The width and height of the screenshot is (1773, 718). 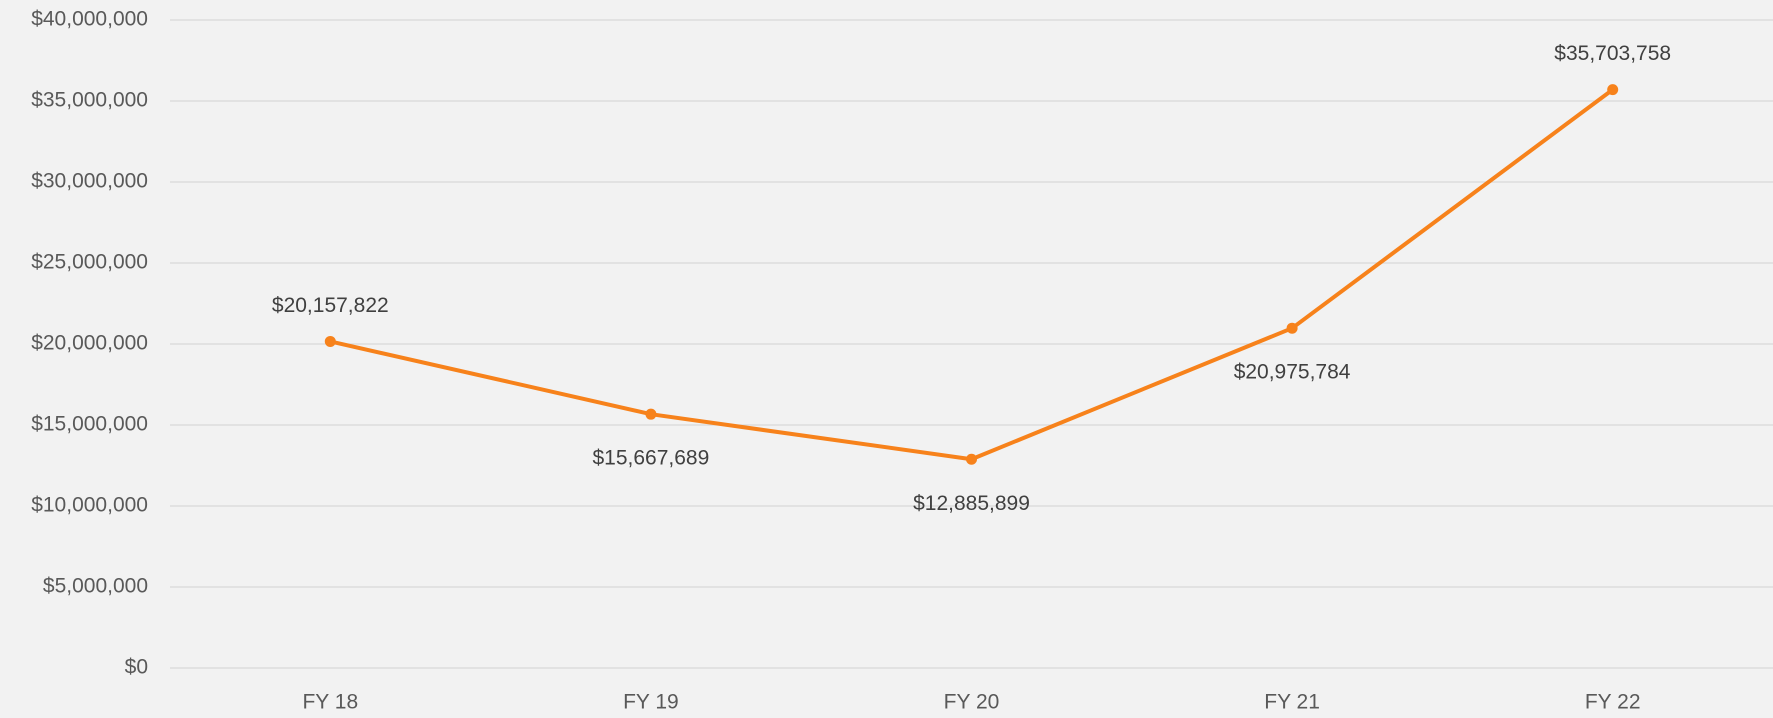 I want to click on data-label: $20,975,784, so click(x=1292, y=372).